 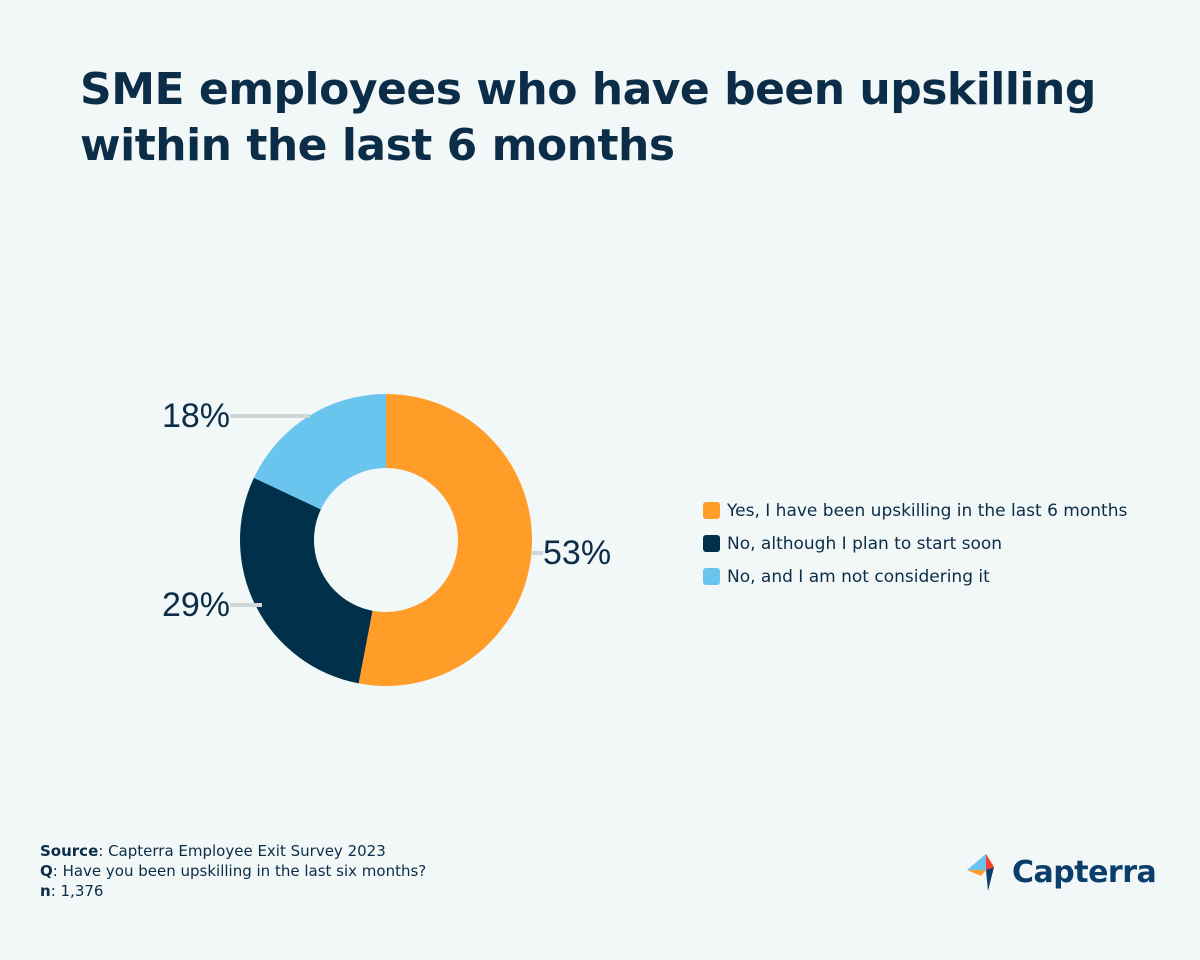 I want to click on data-label-3: 18%, so click(x=196, y=416).